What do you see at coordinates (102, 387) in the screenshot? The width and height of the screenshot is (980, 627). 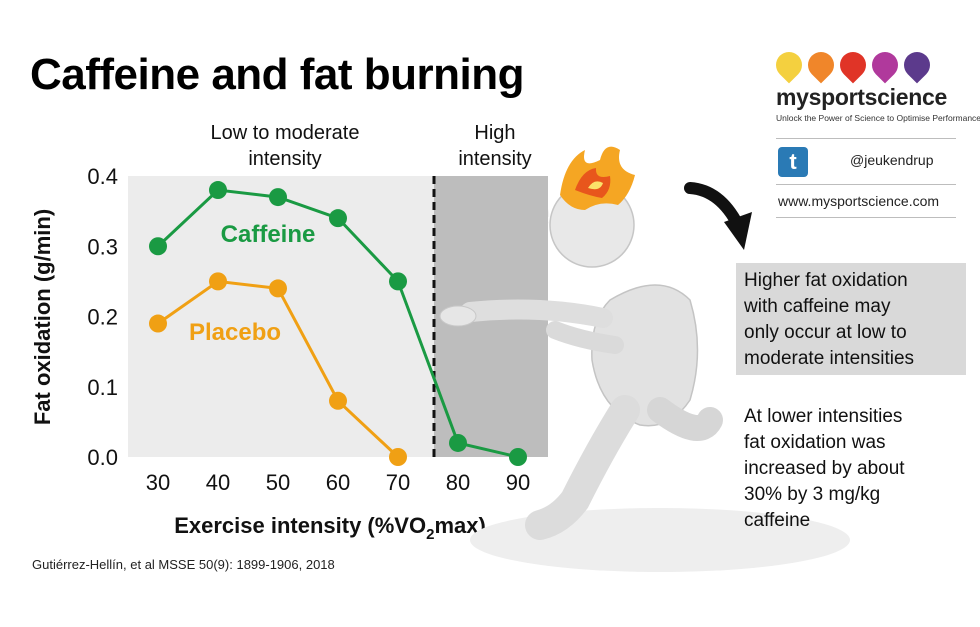 I see `y-tick-label: 0.1` at bounding box center [102, 387].